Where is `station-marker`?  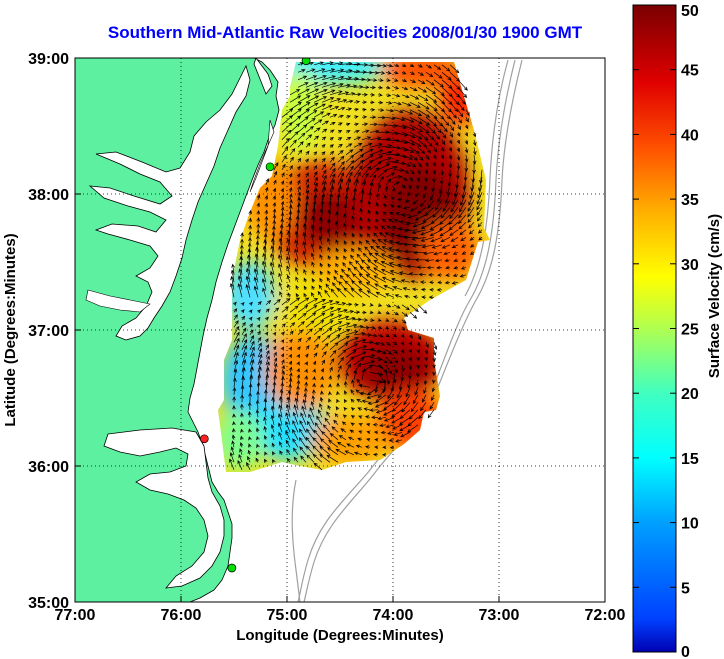 station-marker is located at coordinates (232, 568).